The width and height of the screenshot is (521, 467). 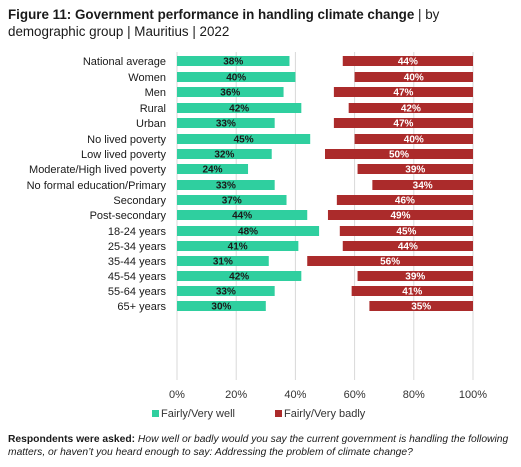 I want to click on category-label: 25-34 years, so click(x=137, y=247).